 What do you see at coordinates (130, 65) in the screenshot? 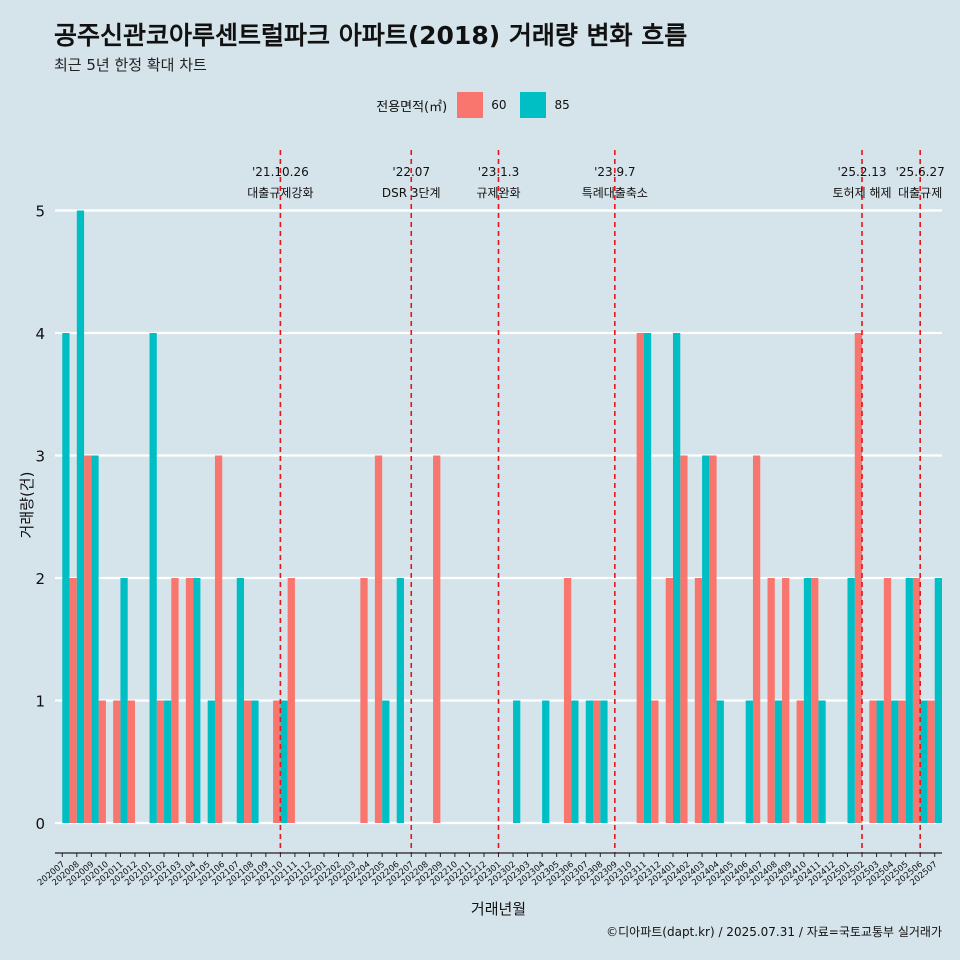
I see `chart-subtitle: 최근 5년 한정 확대 차트` at bounding box center [130, 65].